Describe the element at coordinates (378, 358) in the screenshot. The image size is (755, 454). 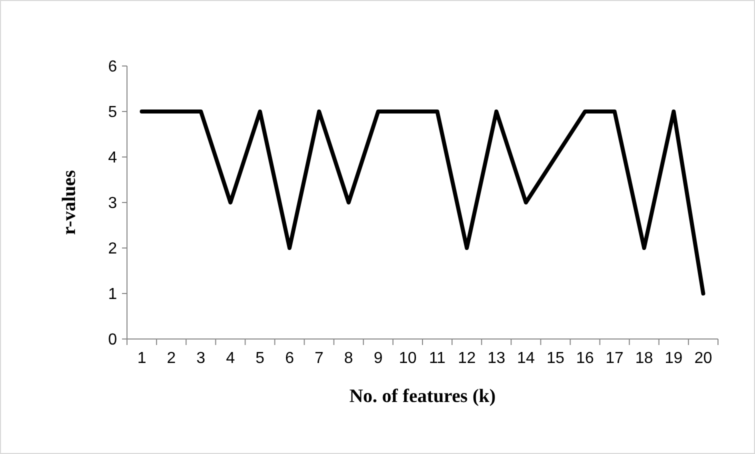
I see `x-tick-label: 9` at that location.